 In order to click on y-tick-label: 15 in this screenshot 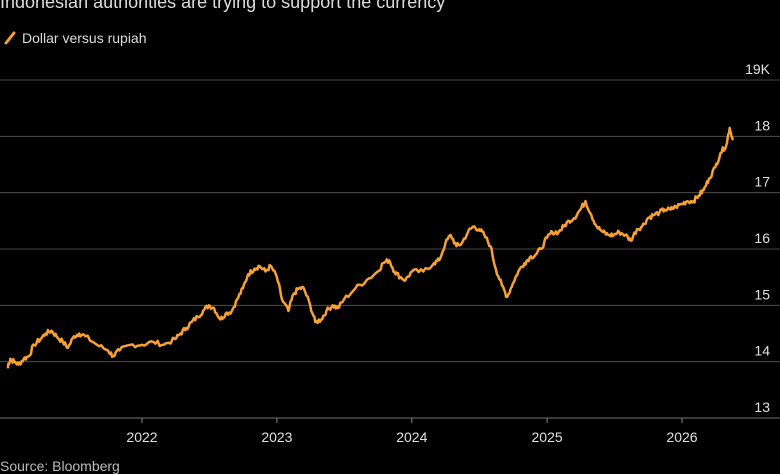, I will do `click(762, 294)`.